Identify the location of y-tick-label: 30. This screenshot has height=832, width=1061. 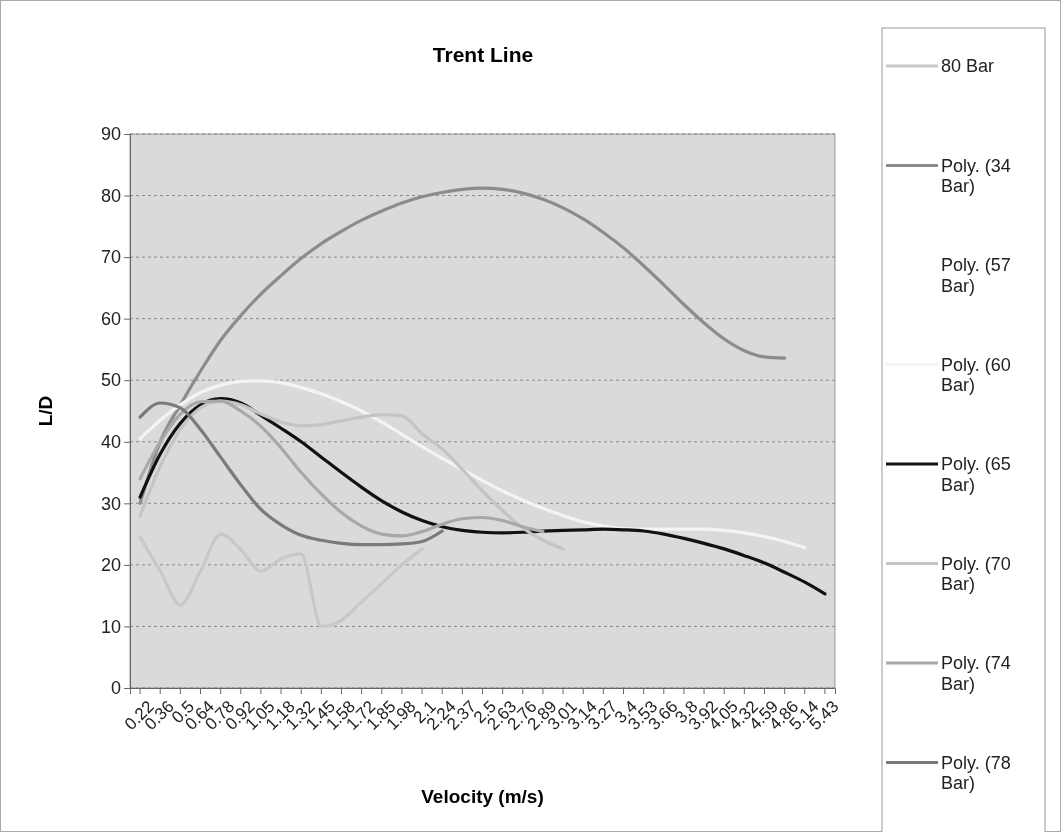
(110, 503).